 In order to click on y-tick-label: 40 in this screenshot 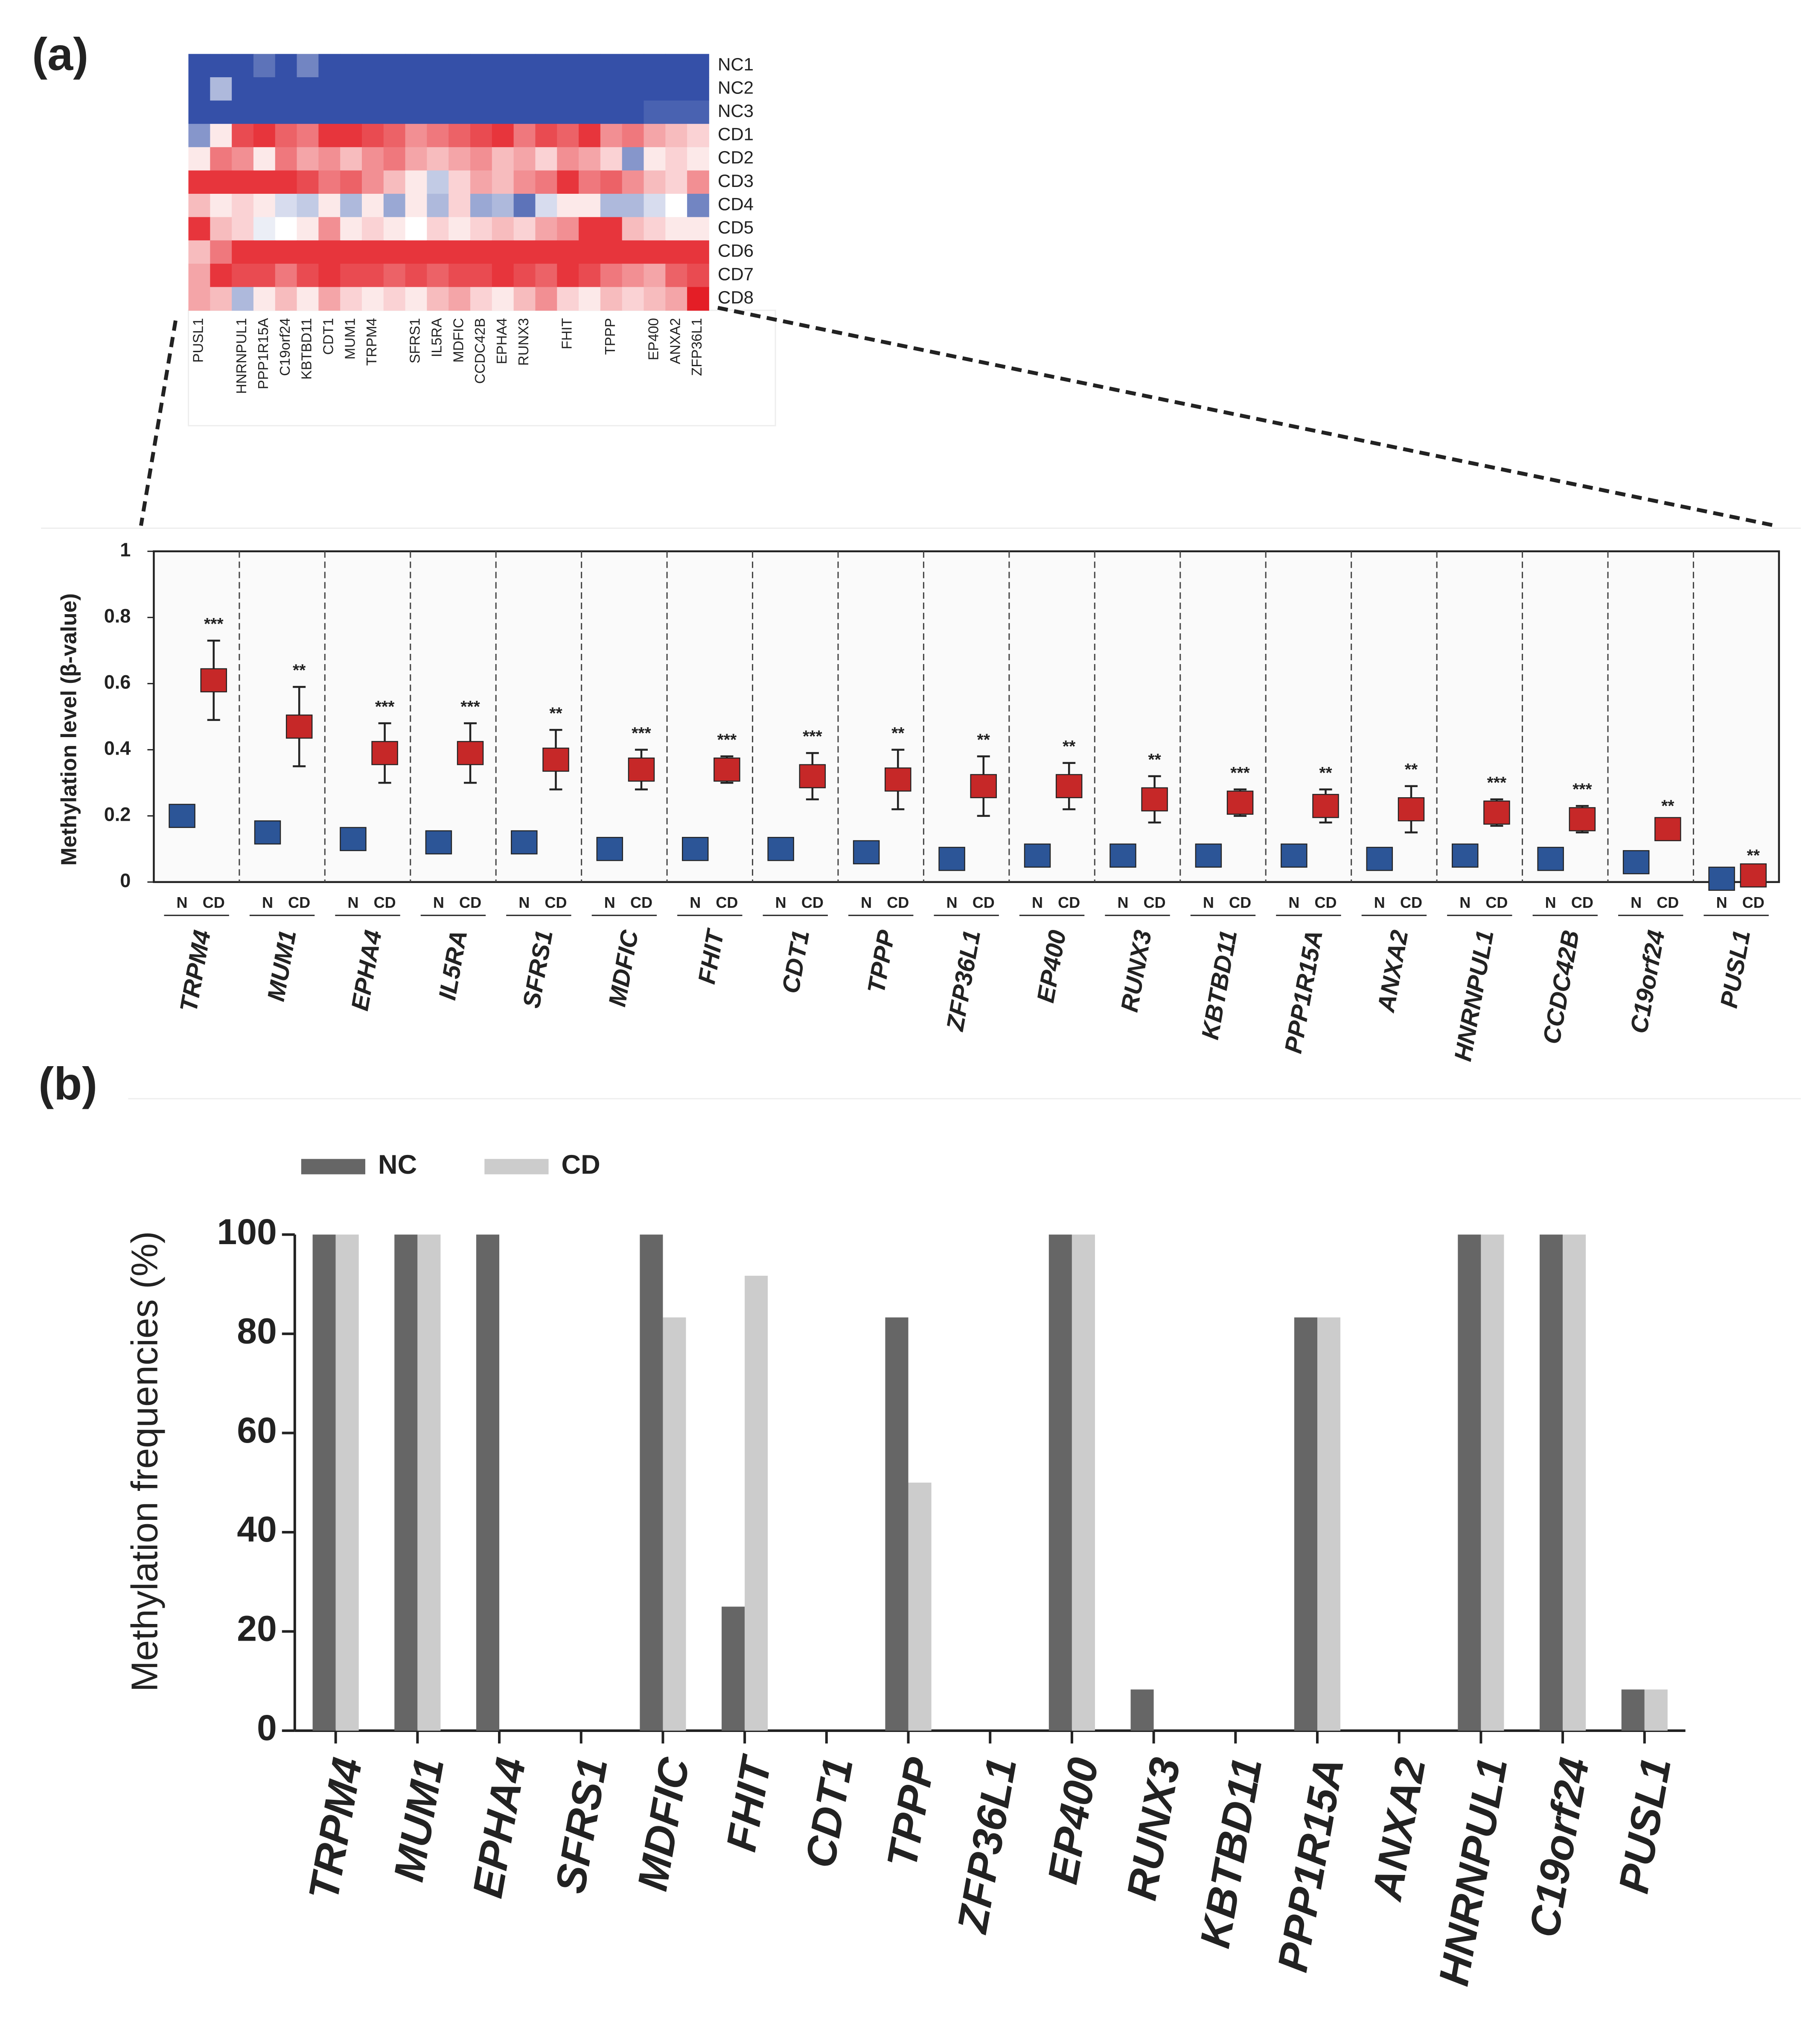, I will do `click(257, 1529)`.